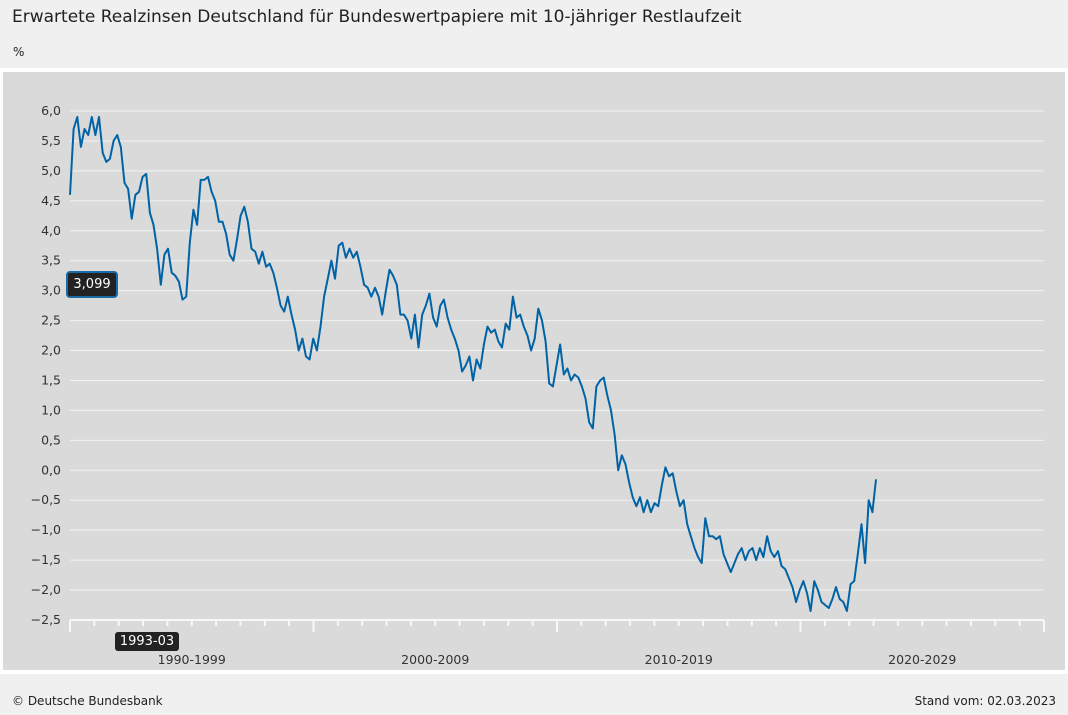 This screenshot has width=1068, height=715. I want to click on y-crosshair-label: 3,099, so click(92, 284).